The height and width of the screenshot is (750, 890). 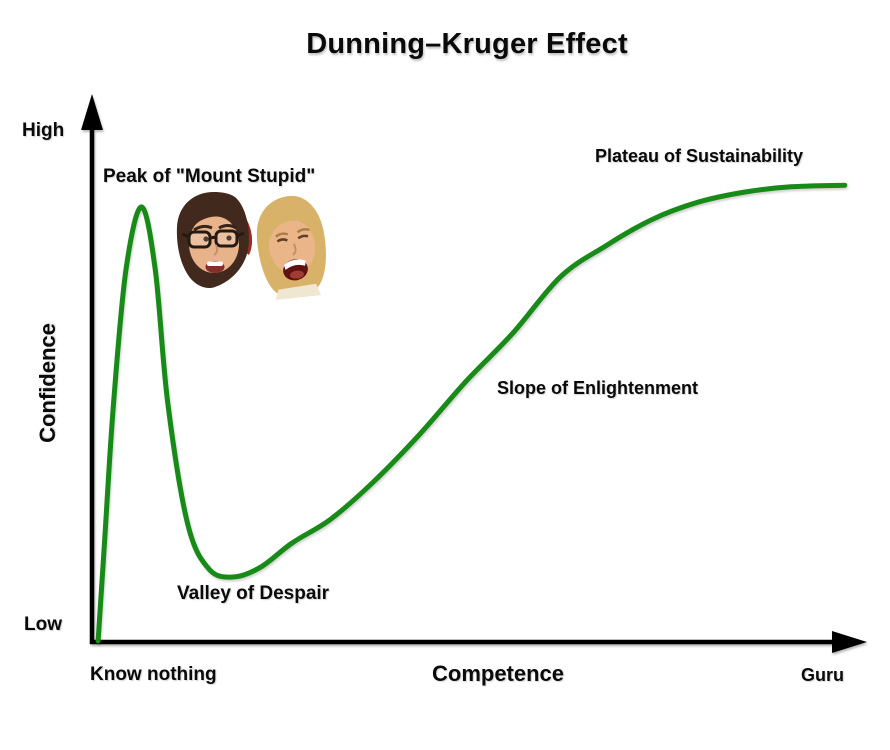 I want to click on y-tick-low-label: Low, so click(x=43, y=624).